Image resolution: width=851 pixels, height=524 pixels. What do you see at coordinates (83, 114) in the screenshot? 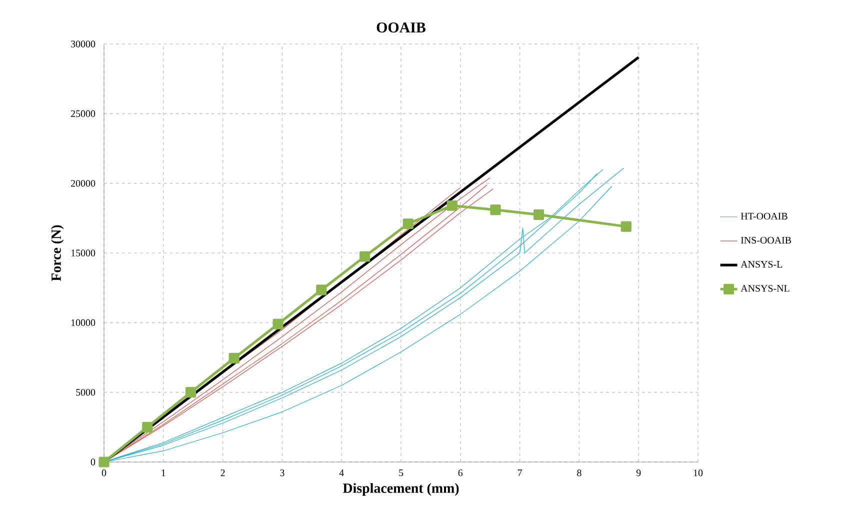
I see `y-tick-label: 25000` at bounding box center [83, 114].